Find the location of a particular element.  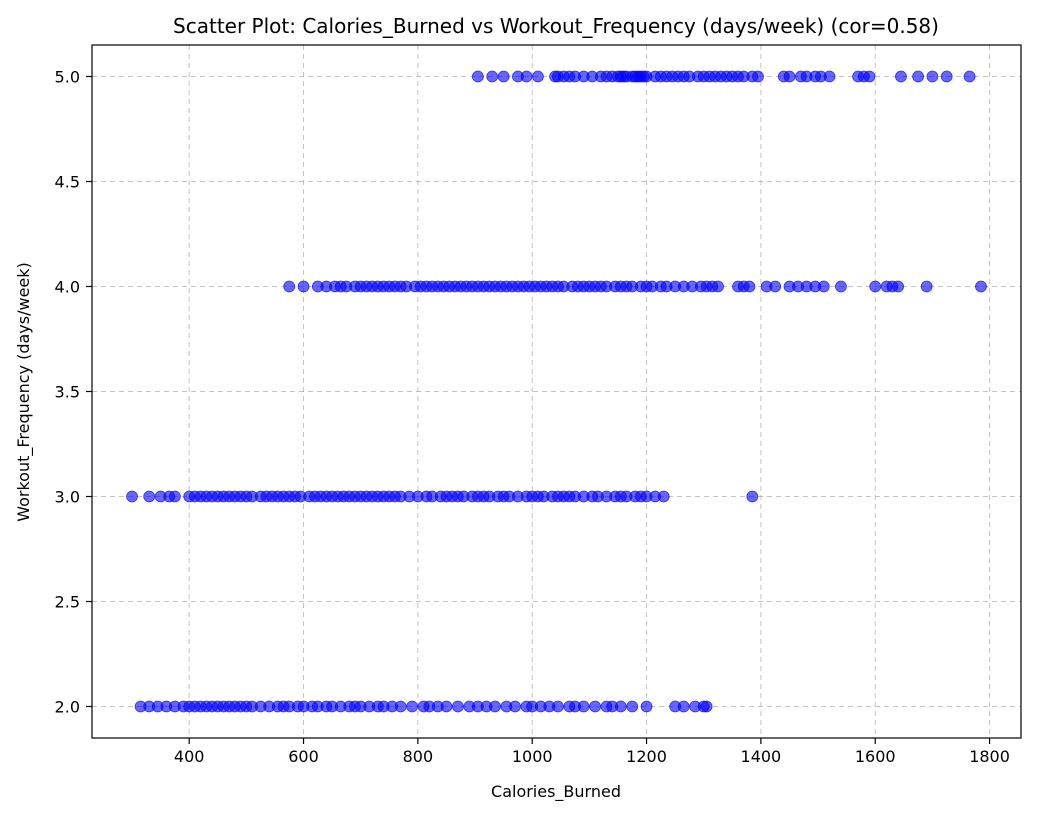

x-tick-label: 1800 is located at coordinates (989, 756).